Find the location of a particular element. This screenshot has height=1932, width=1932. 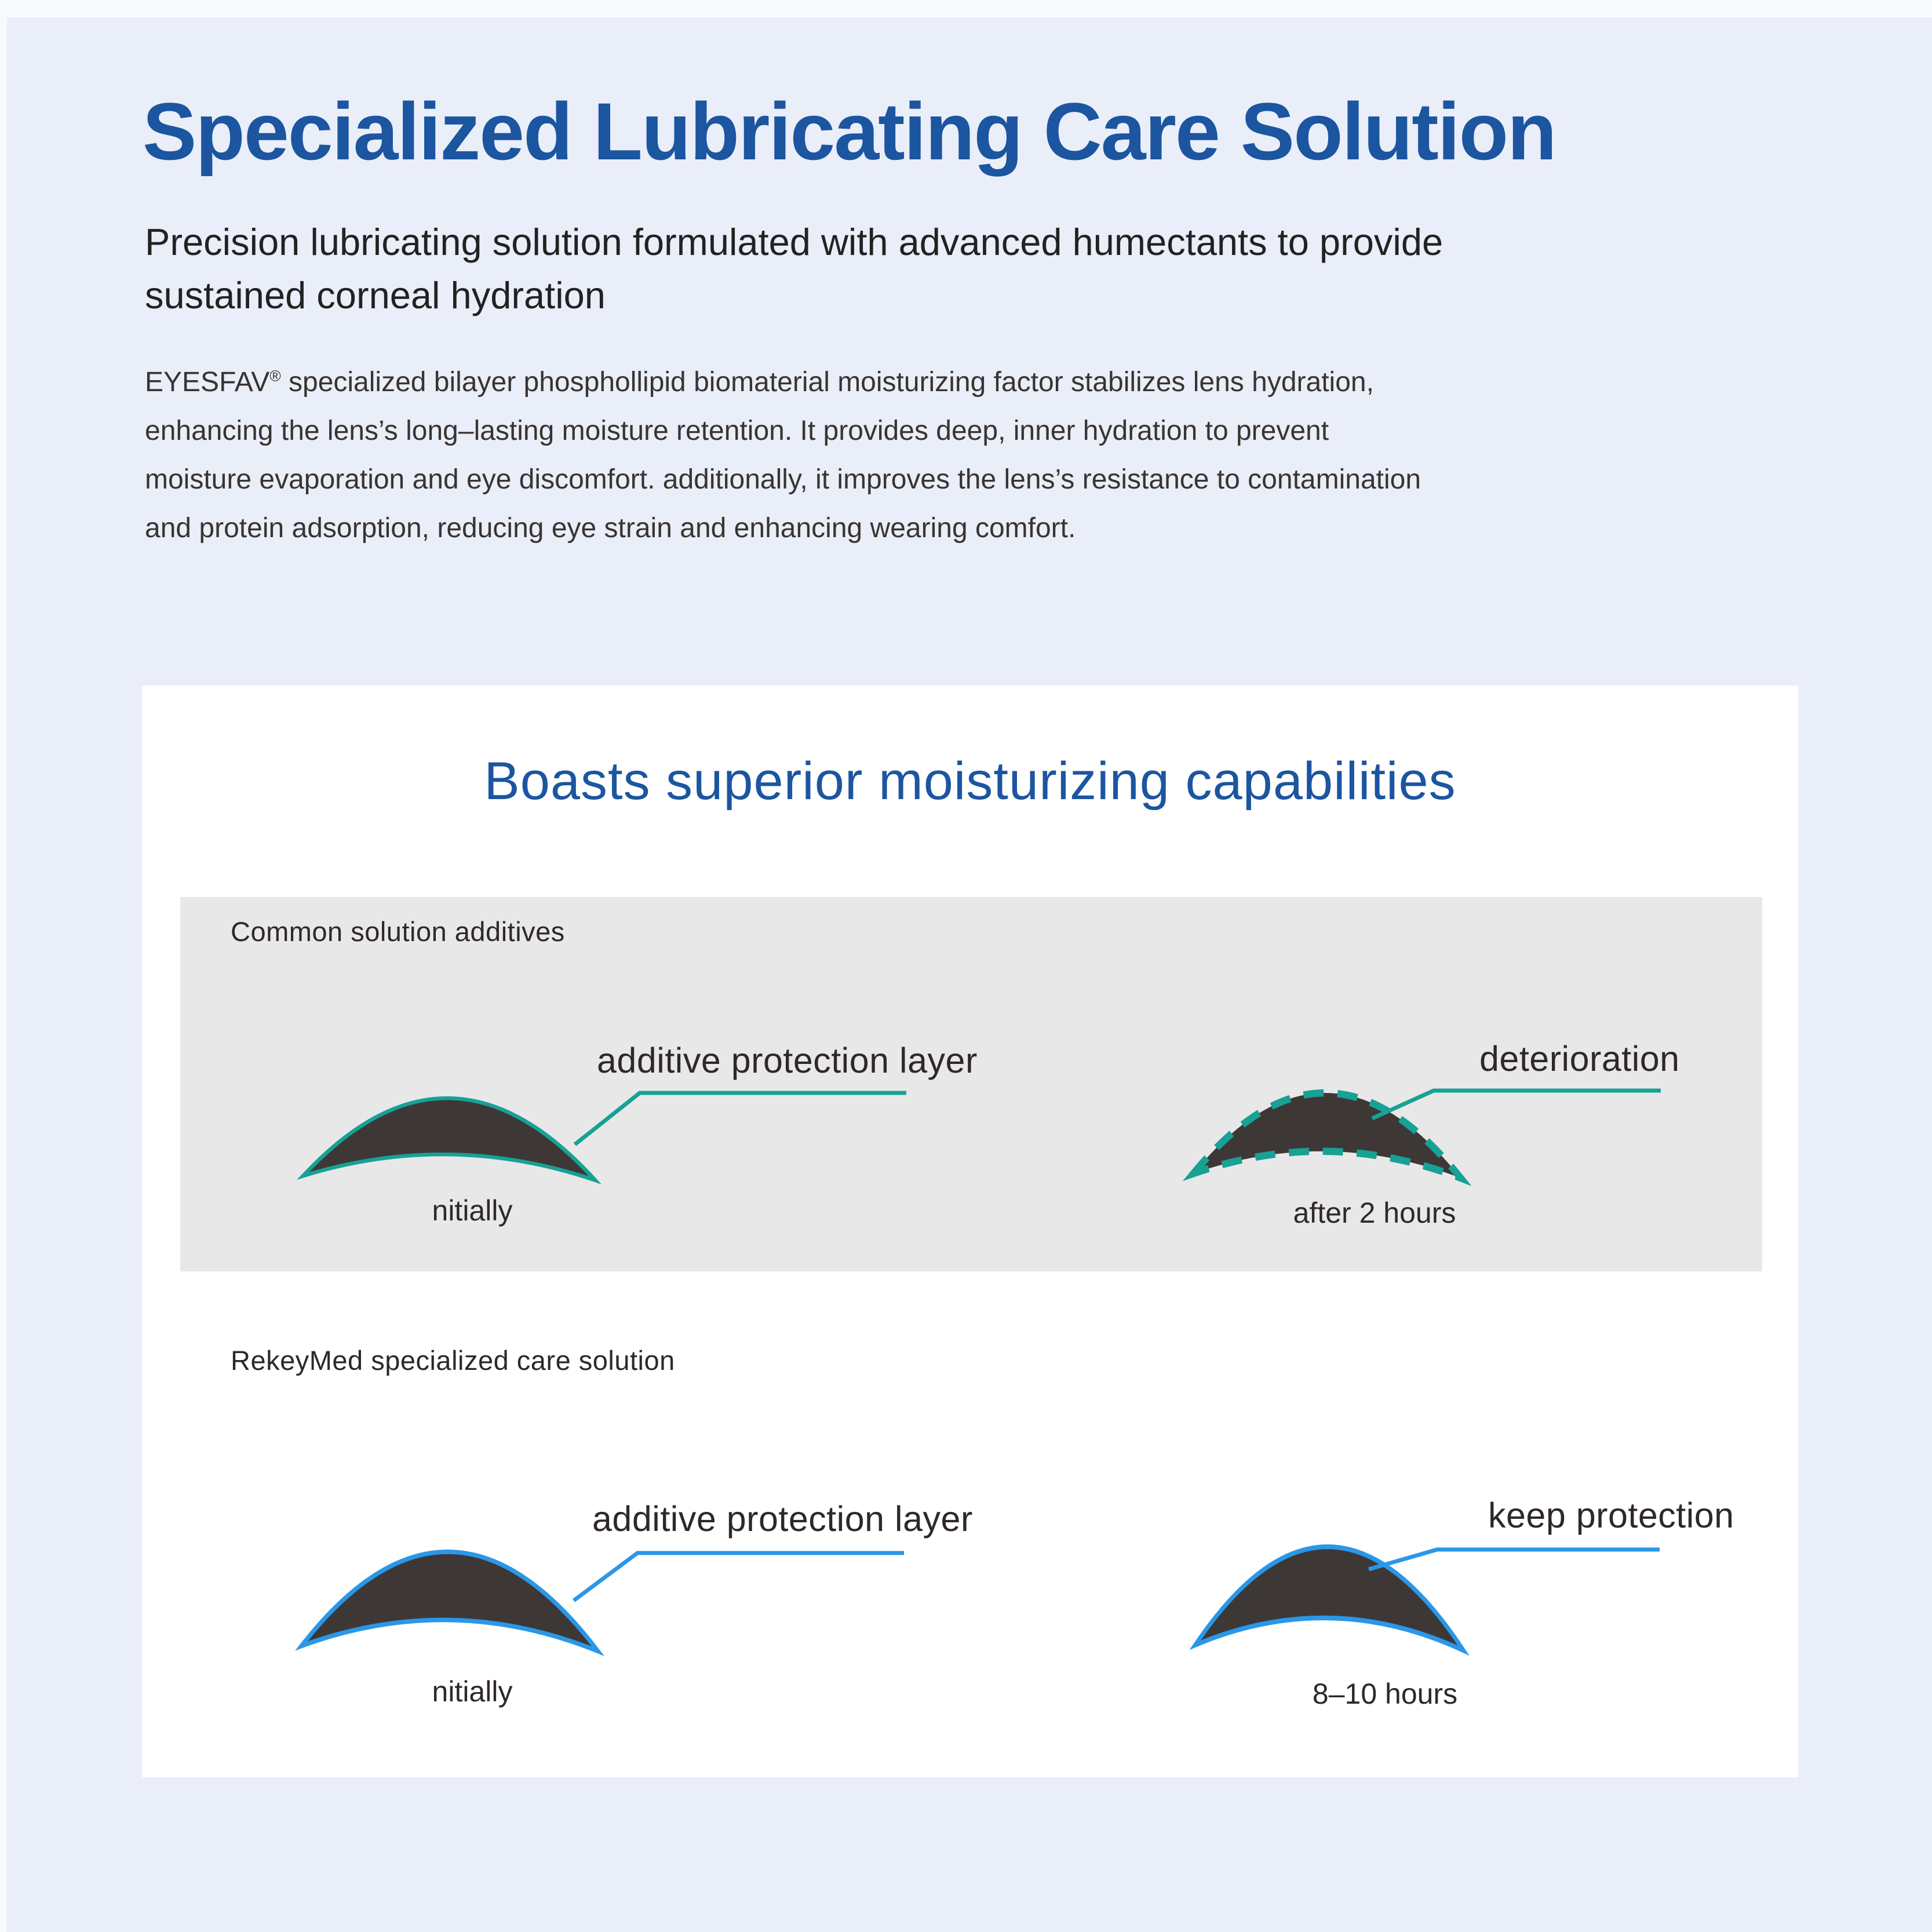

caption-initially-common: nitially is located at coordinates (473, 1210).